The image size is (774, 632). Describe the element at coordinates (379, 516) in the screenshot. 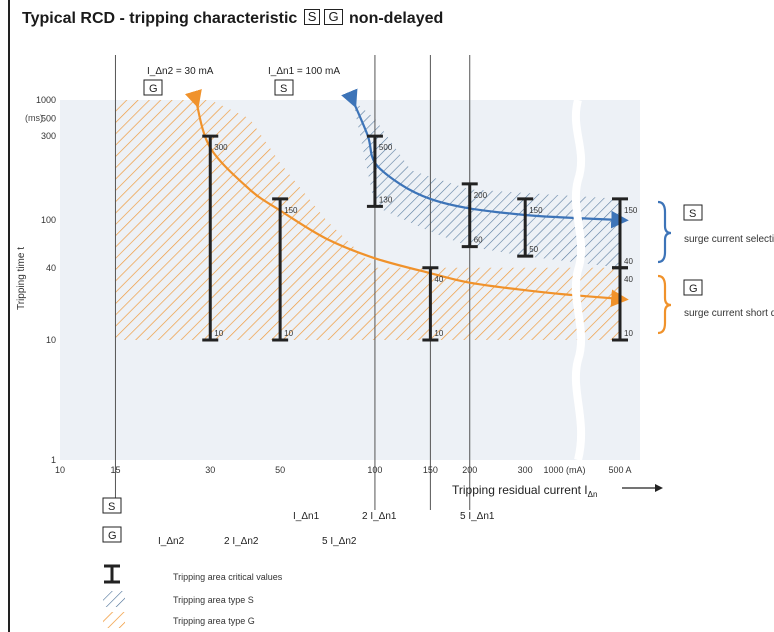

I see `label-2idn1: 2 I_Δn1` at that location.